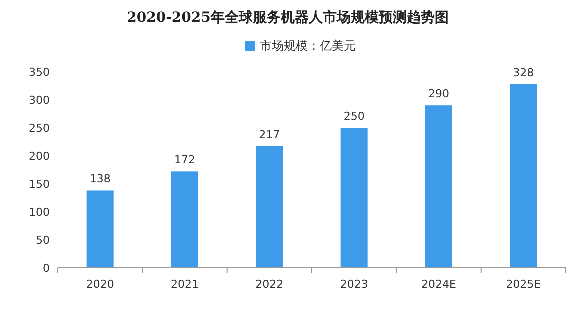 This screenshot has width=576, height=327. Describe the element at coordinates (354, 116) in the screenshot. I see `data-label: 250` at that location.